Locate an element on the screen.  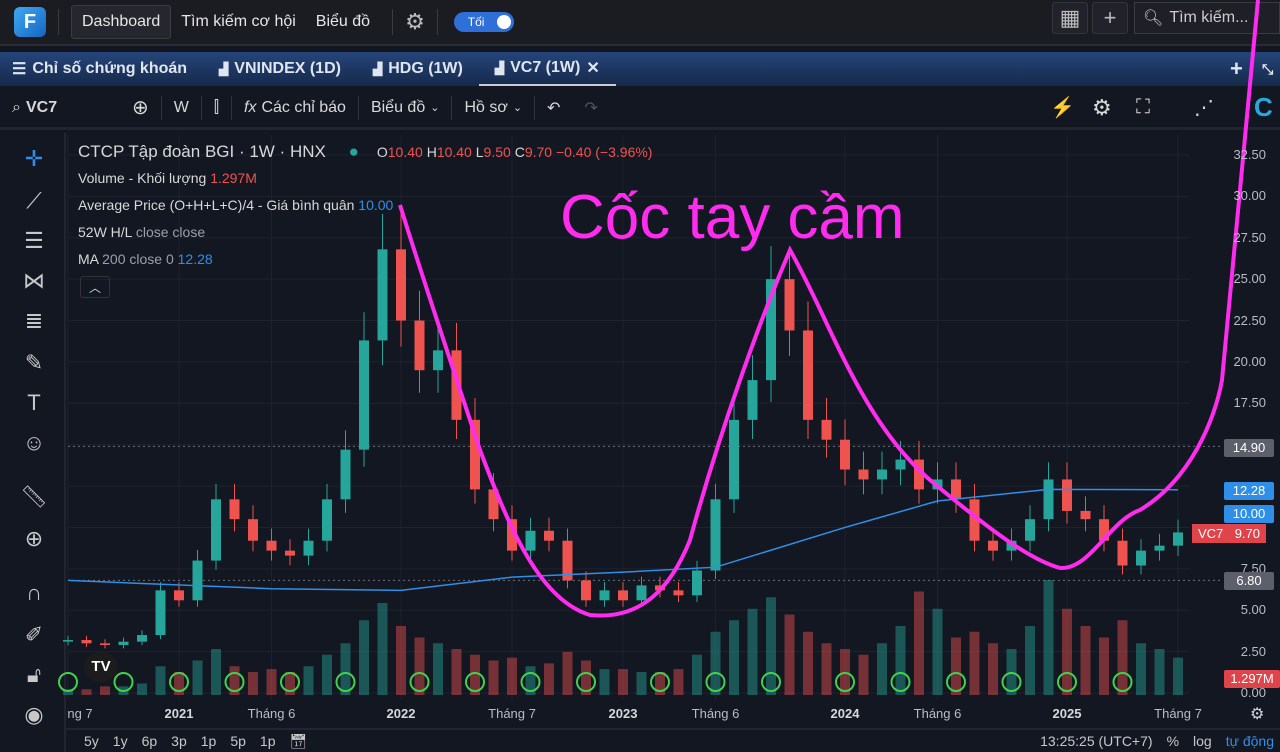
close-icon: ✕ is located at coordinates (593, 68).